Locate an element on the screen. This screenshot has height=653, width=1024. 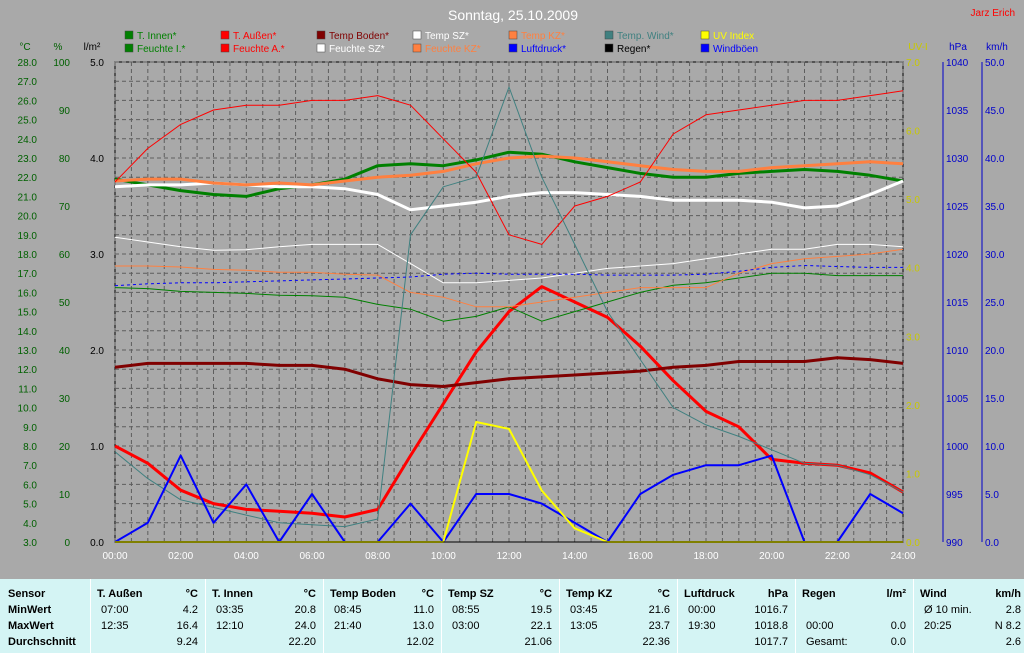
x-tick-label: 04:00 is located at coordinates (246, 556).